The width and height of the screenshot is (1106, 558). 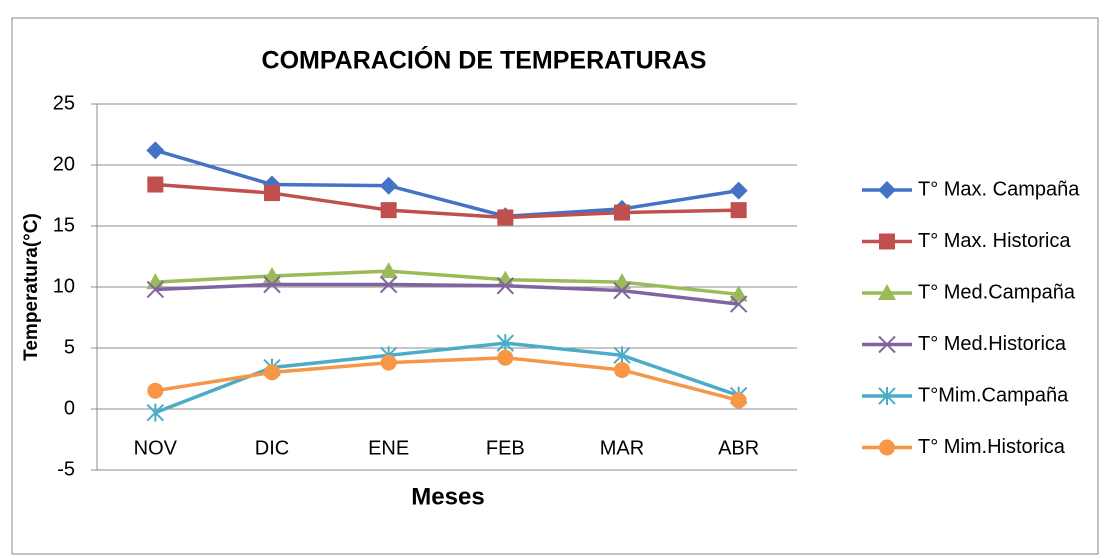 What do you see at coordinates (69, 408) in the screenshot?
I see `y-tick-label: 0` at bounding box center [69, 408].